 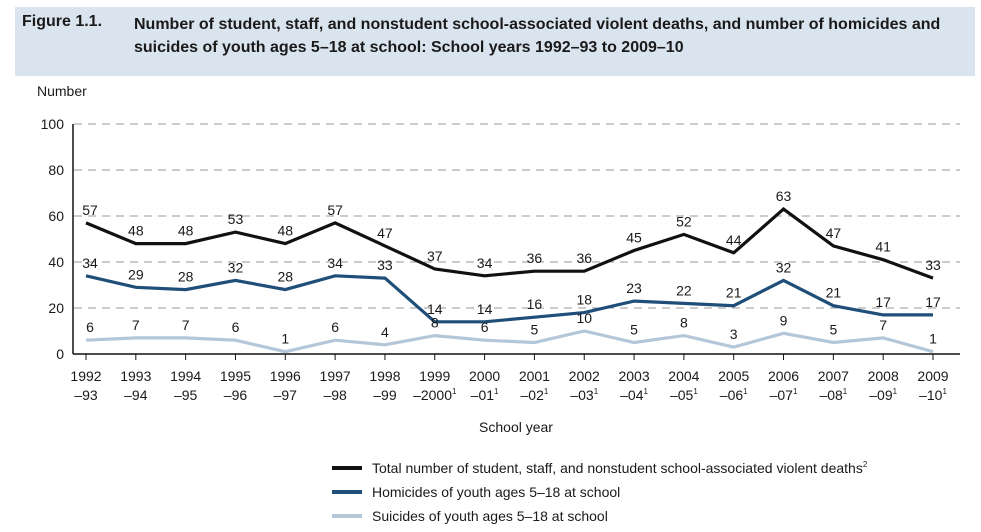 I want to click on x-tick-label-year: 1992, so click(x=85, y=376).